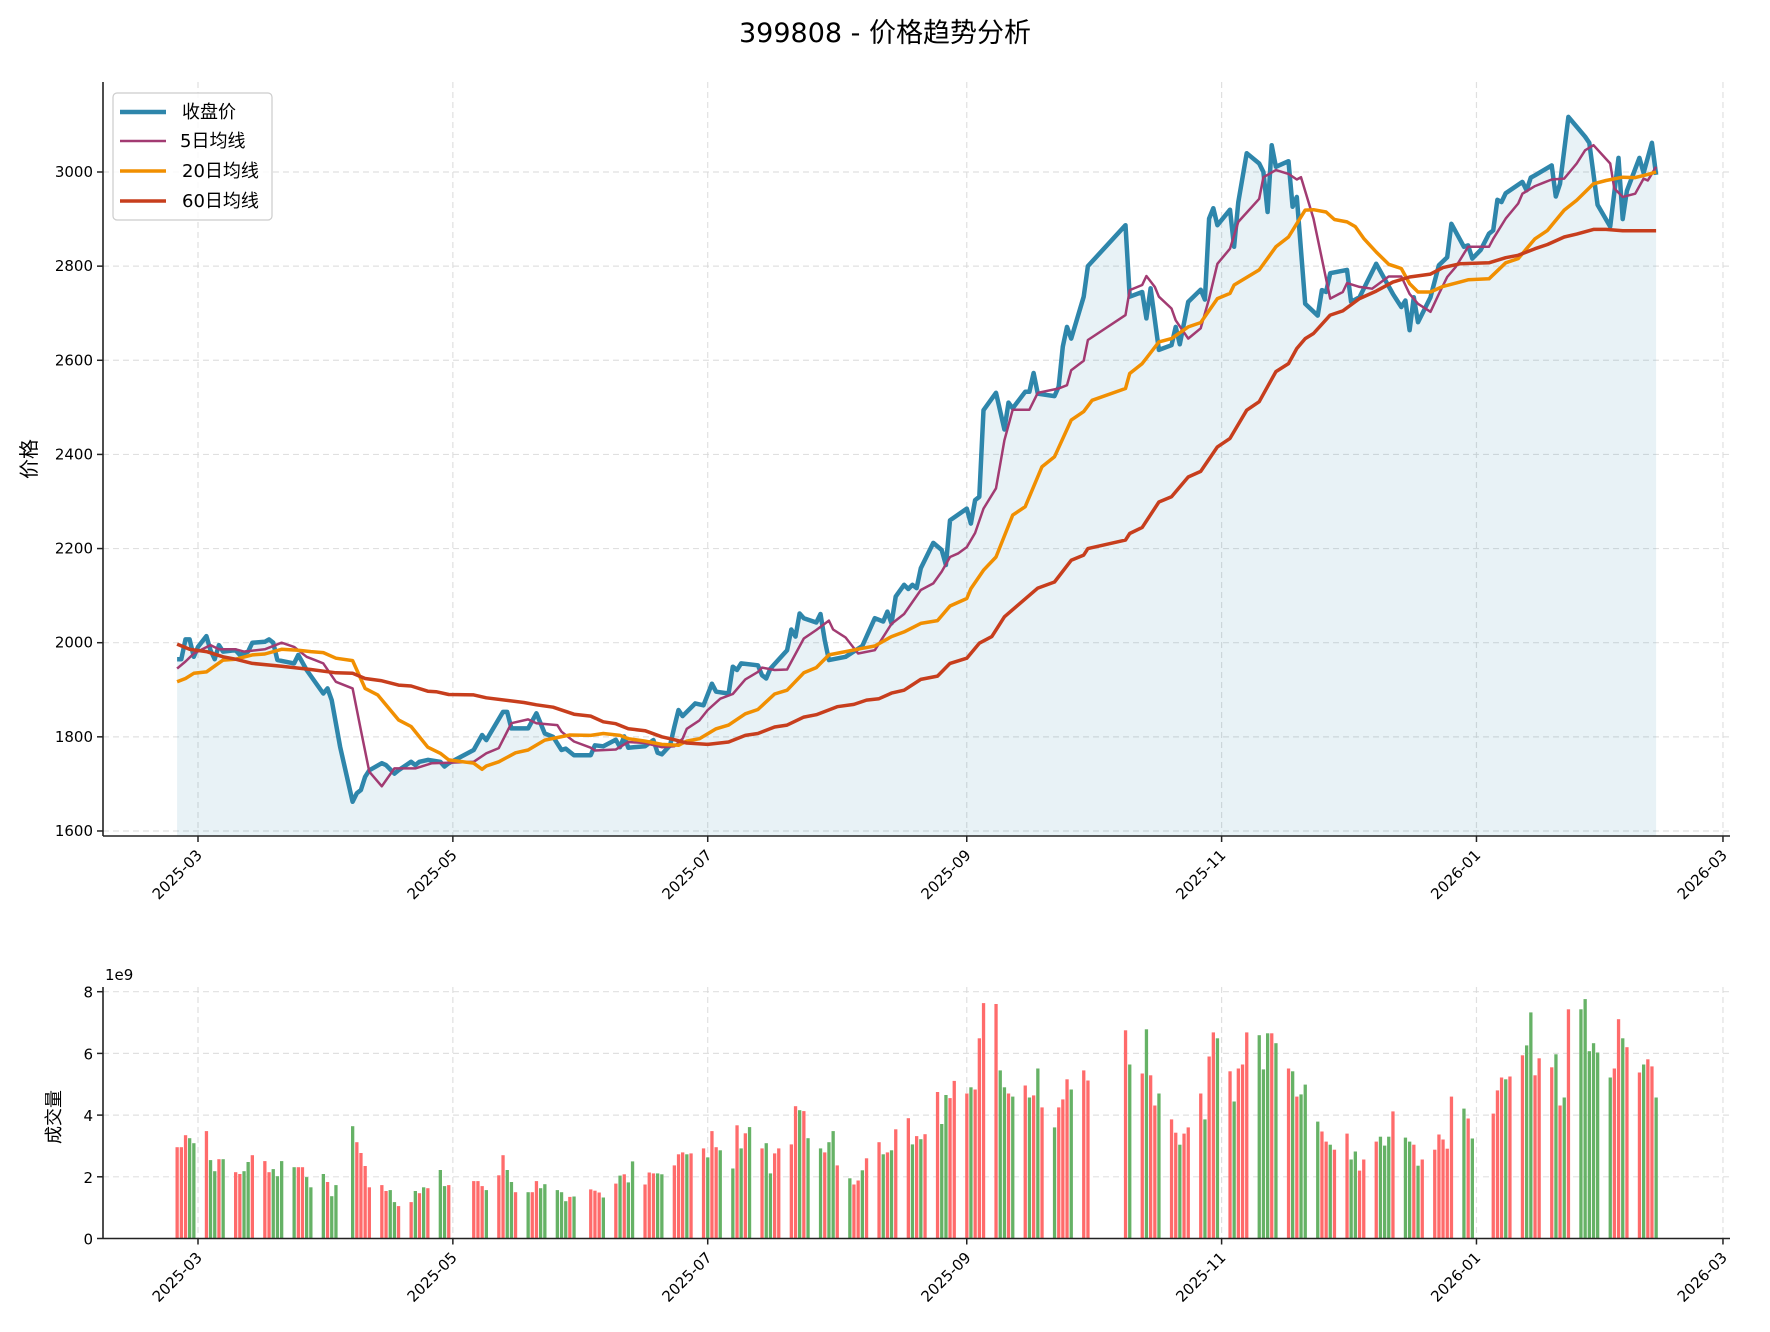  I want to click on legend-box, so click(192, 156).